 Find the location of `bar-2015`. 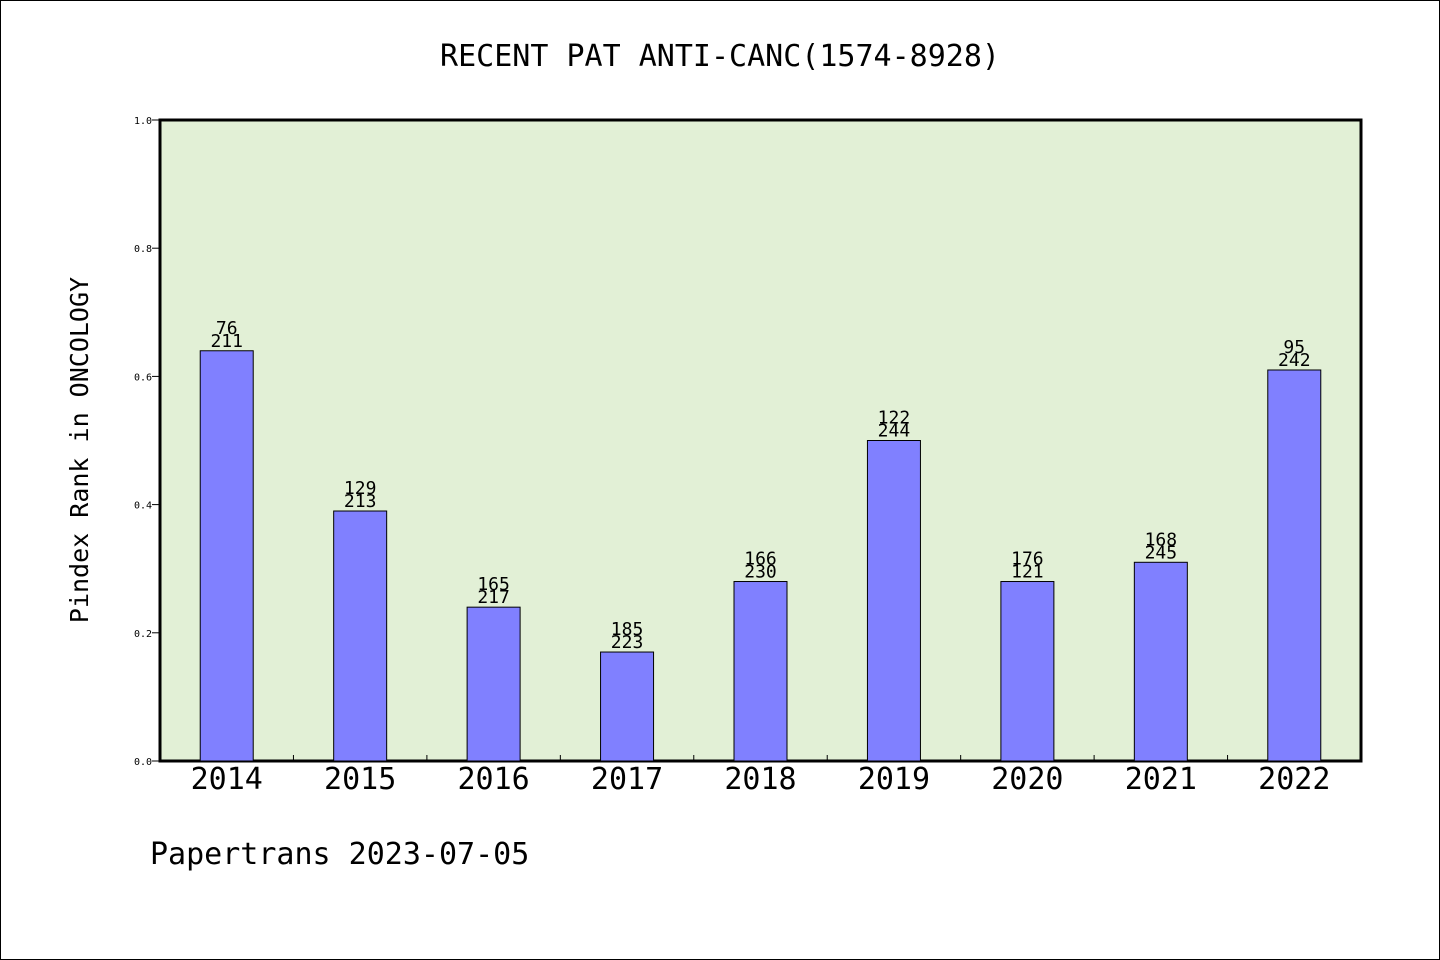

bar-2015 is located at coordinates (360, 636).